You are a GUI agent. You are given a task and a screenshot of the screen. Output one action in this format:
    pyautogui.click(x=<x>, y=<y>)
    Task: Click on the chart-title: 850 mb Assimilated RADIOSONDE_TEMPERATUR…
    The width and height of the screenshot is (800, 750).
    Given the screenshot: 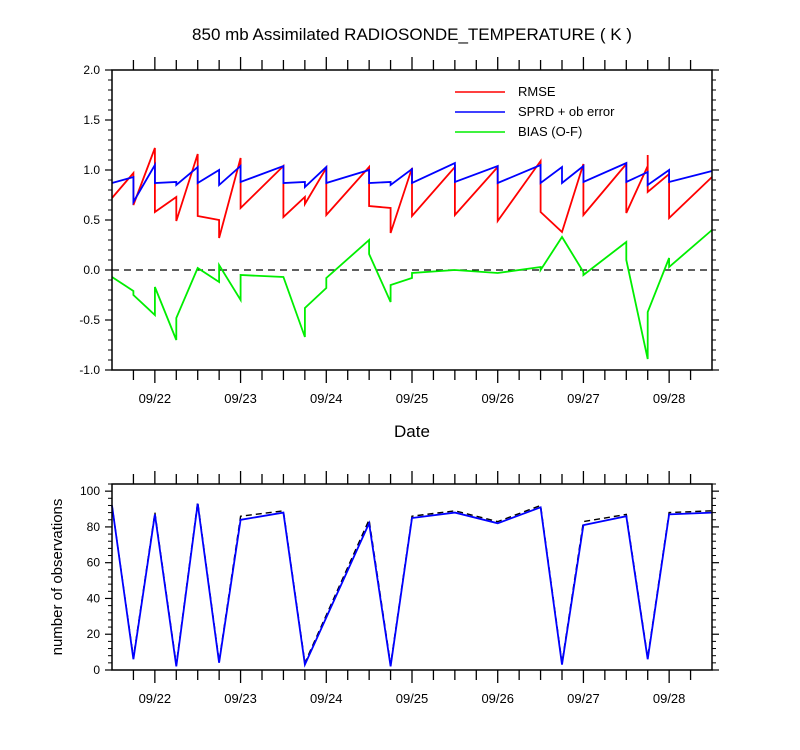 What is the action you would take?
    pyautogui.click(x=412, y=34)
    